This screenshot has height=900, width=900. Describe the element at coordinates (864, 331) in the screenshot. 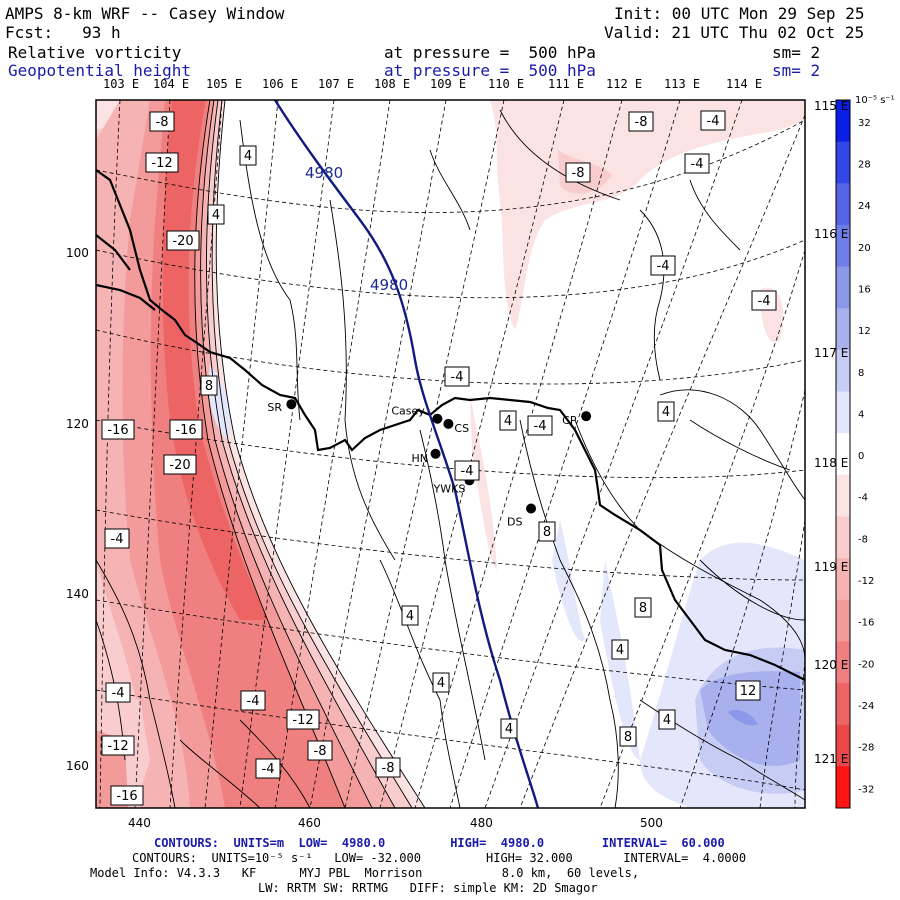

I see `colorbar-level-label: 12` at that location.